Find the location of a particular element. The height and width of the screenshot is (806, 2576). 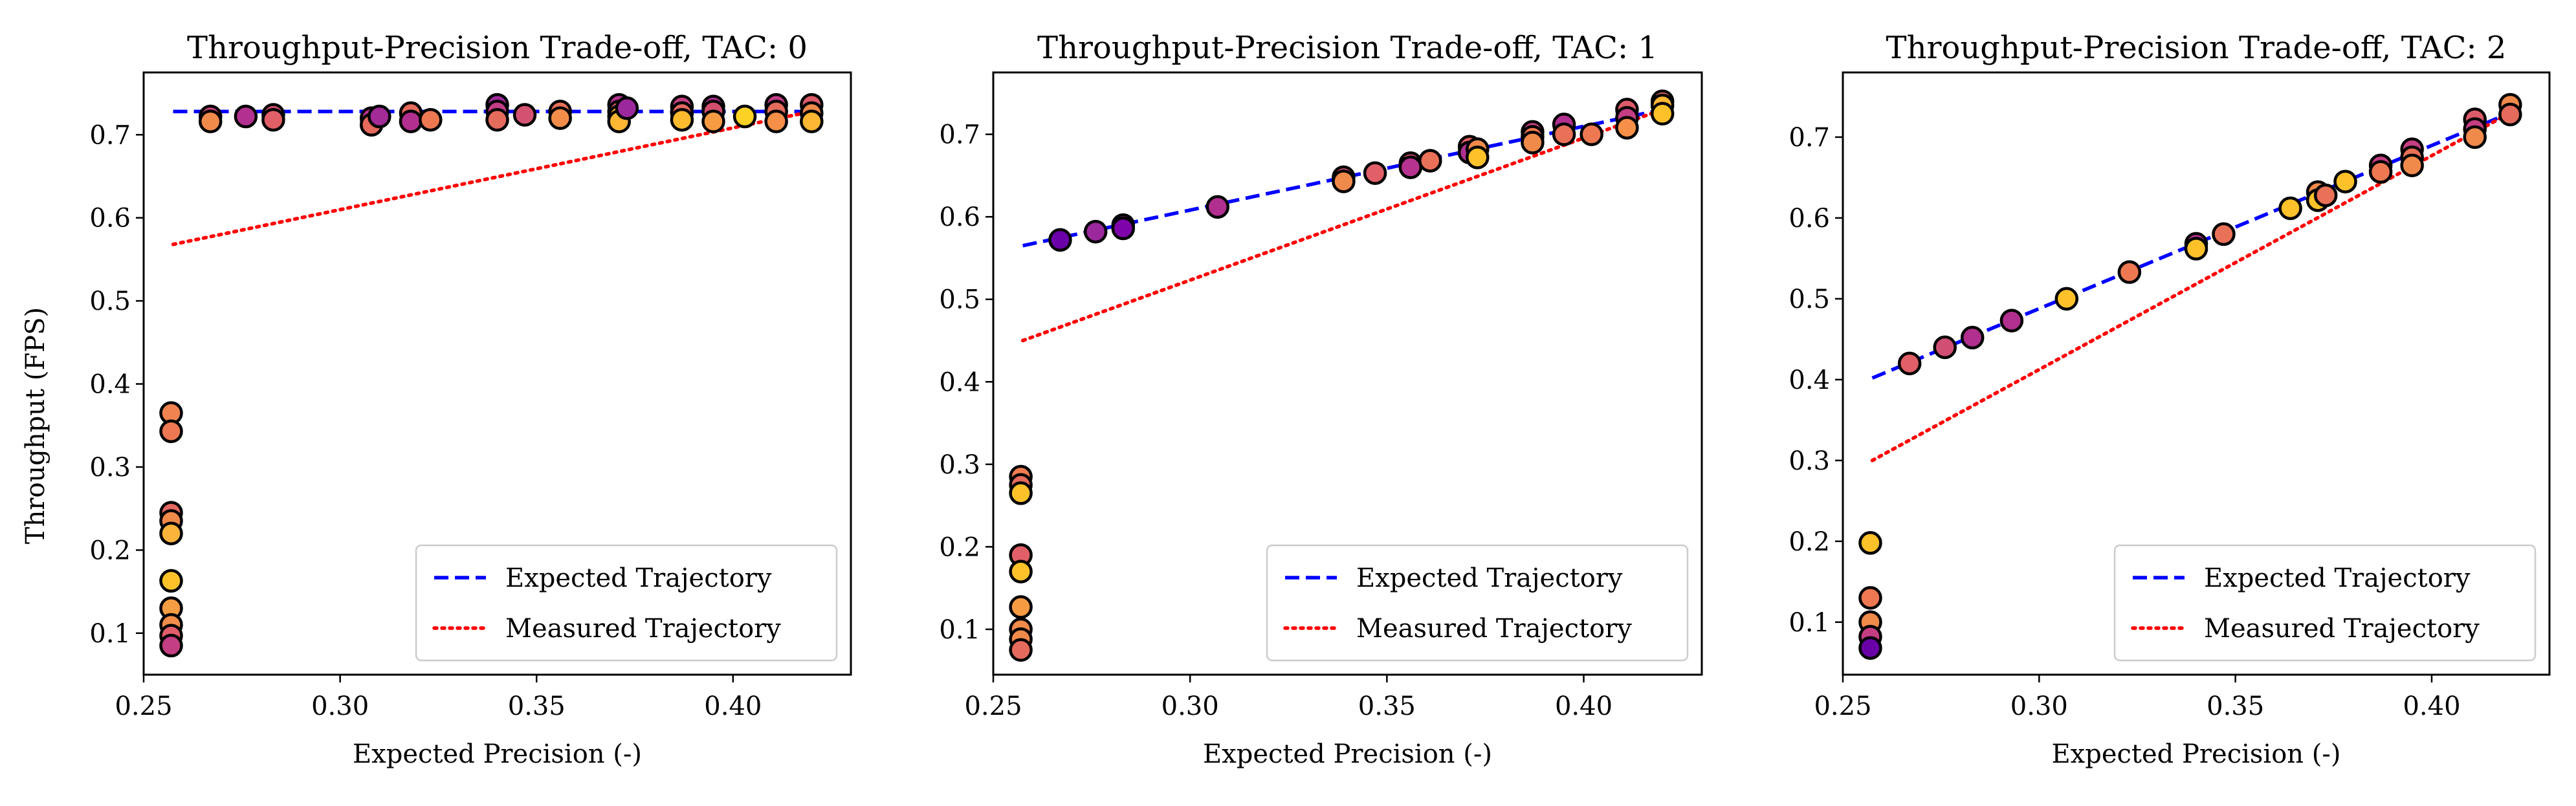

y-tick-label: 0.5 is located at coordinates (960, 300).